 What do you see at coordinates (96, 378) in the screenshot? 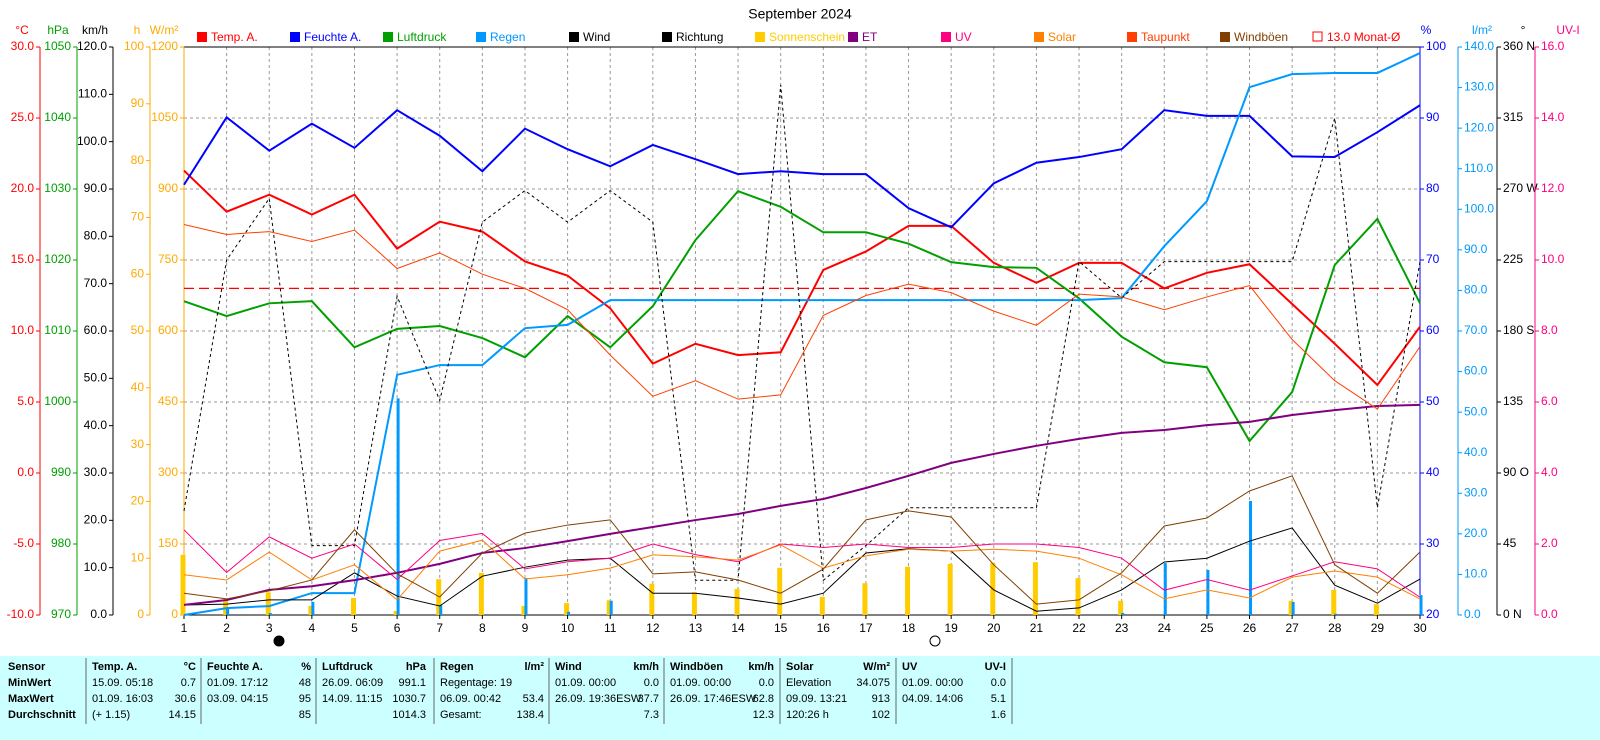
I see `y-tick-label: 50.0` at bounding box center [96, 378].